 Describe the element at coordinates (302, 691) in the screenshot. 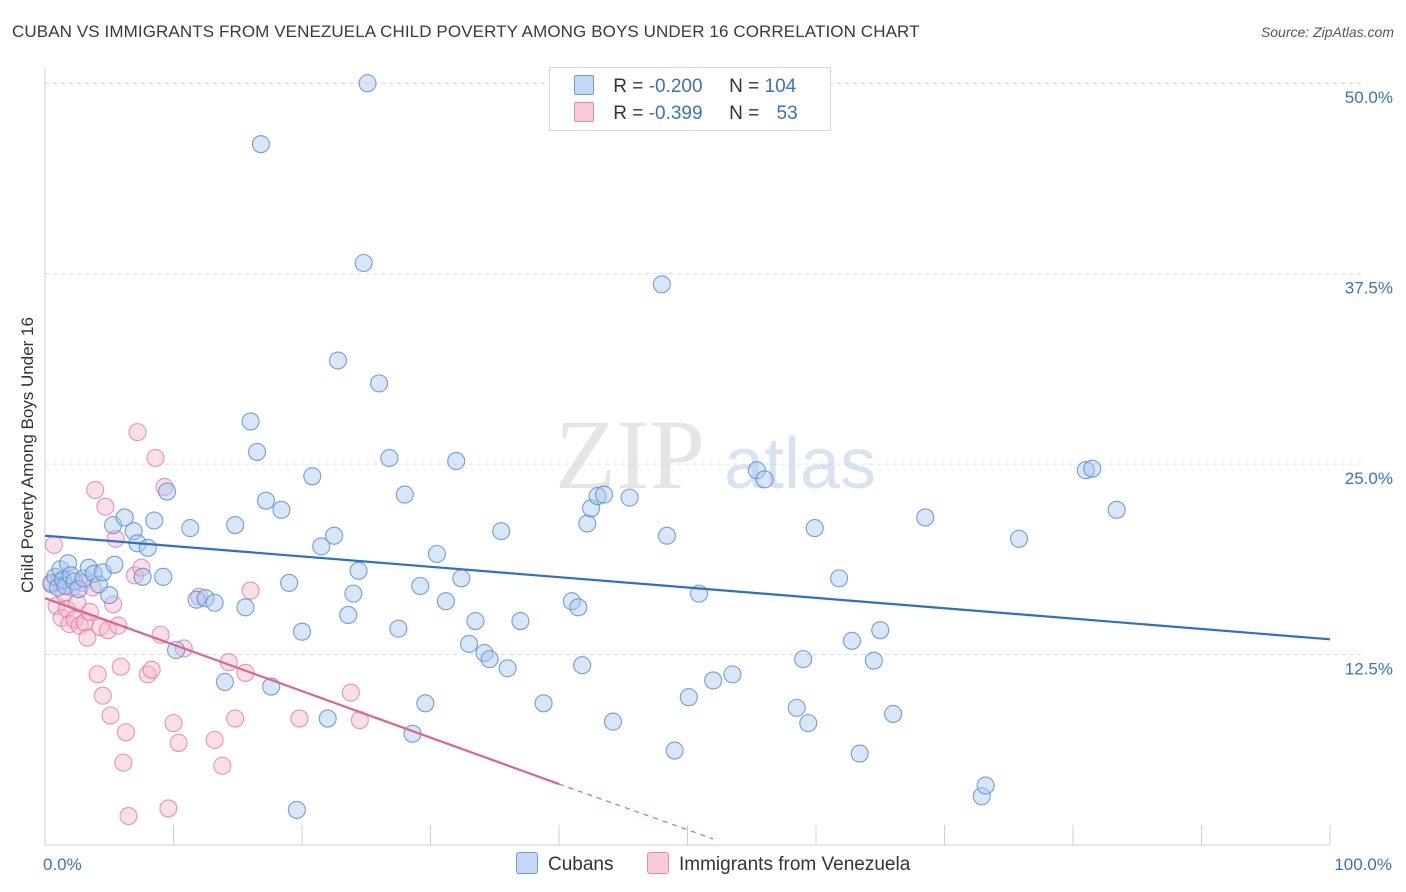

I see `venezuela-trend-line` at that location.